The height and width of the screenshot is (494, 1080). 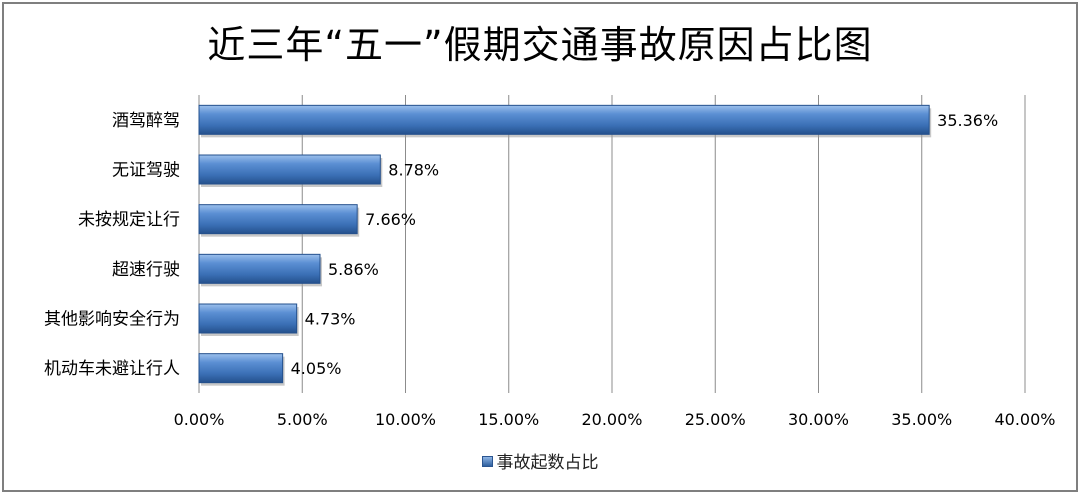 I want to click on x-tick-label: 25.00%, so click(x=715, y=419).